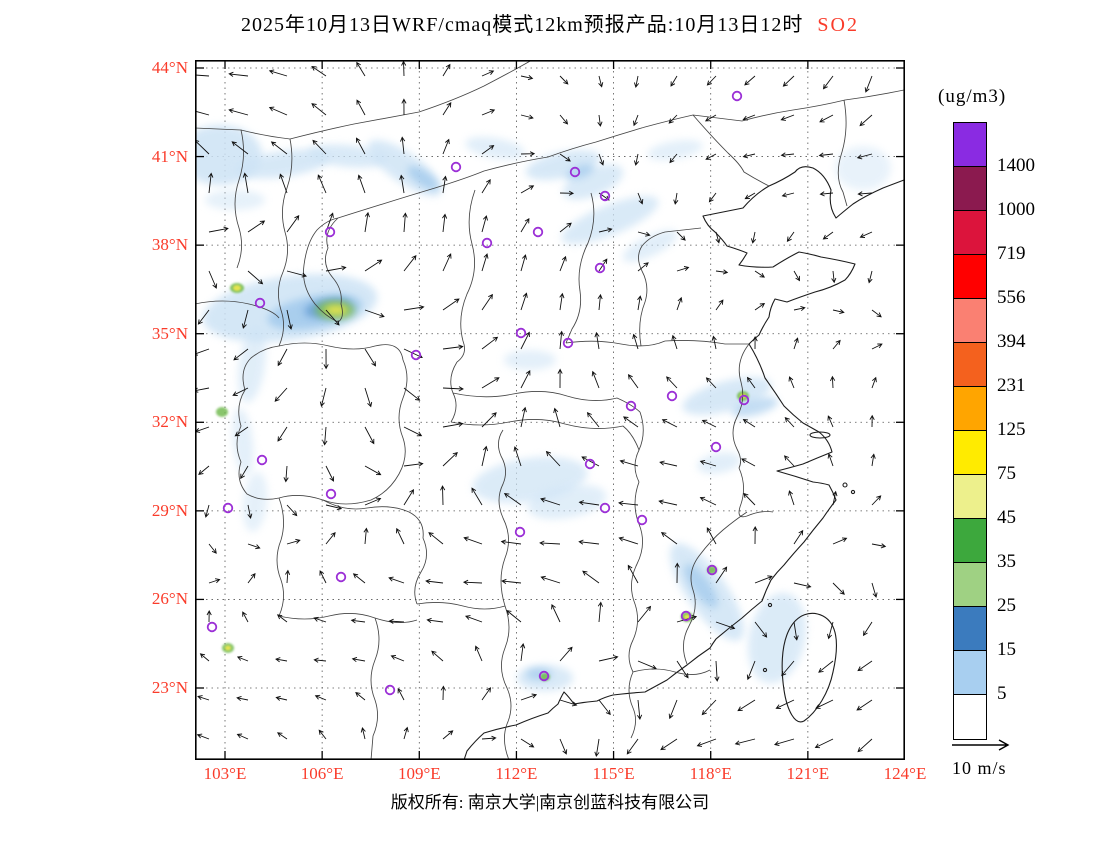 Image resolution: width=1100 pixels, height=850 pixels. Describe the element at coordinates (905, 773) in the screenshot. I see `x-axis-label: 124°E` at that location.